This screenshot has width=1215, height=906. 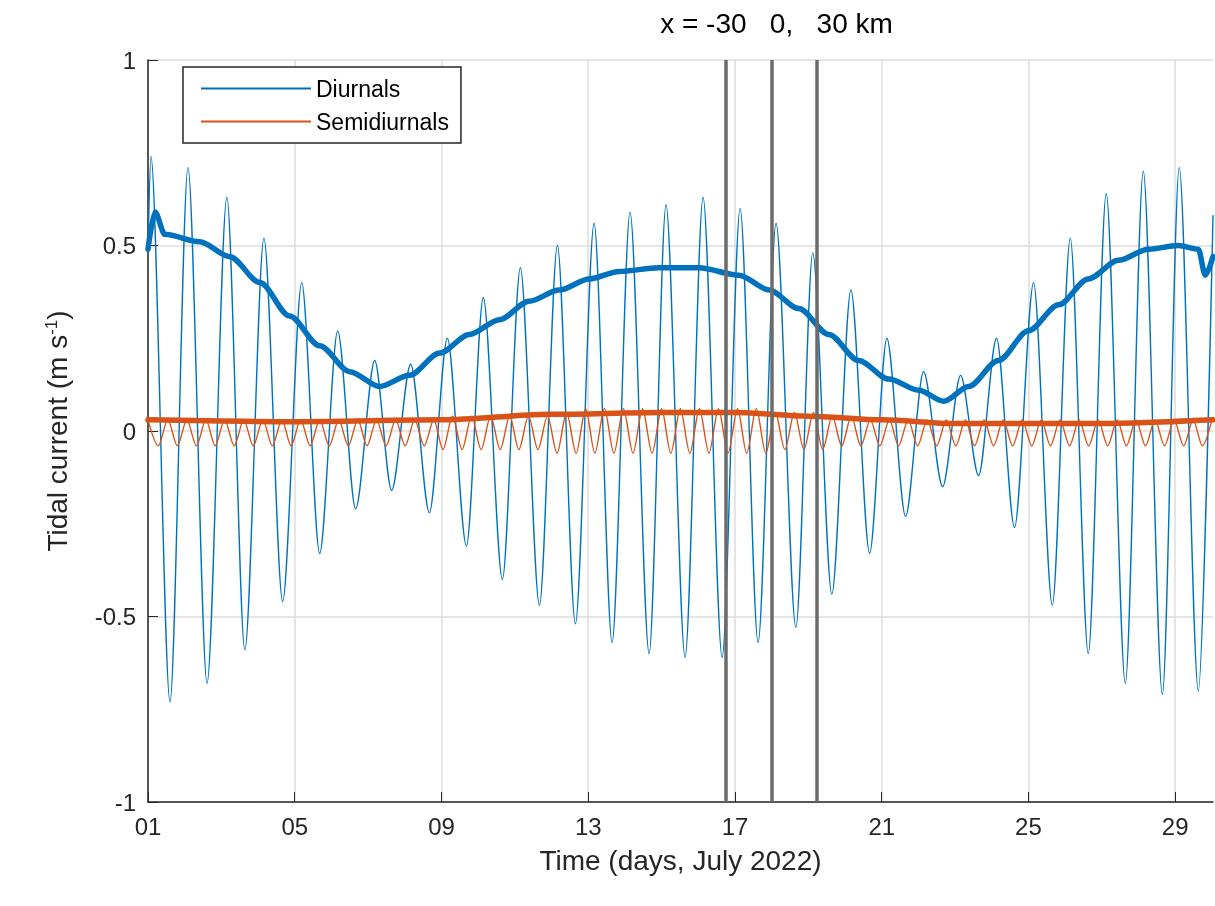 I want to click on x-tick-label: 29, so click(x=1175, y=826).